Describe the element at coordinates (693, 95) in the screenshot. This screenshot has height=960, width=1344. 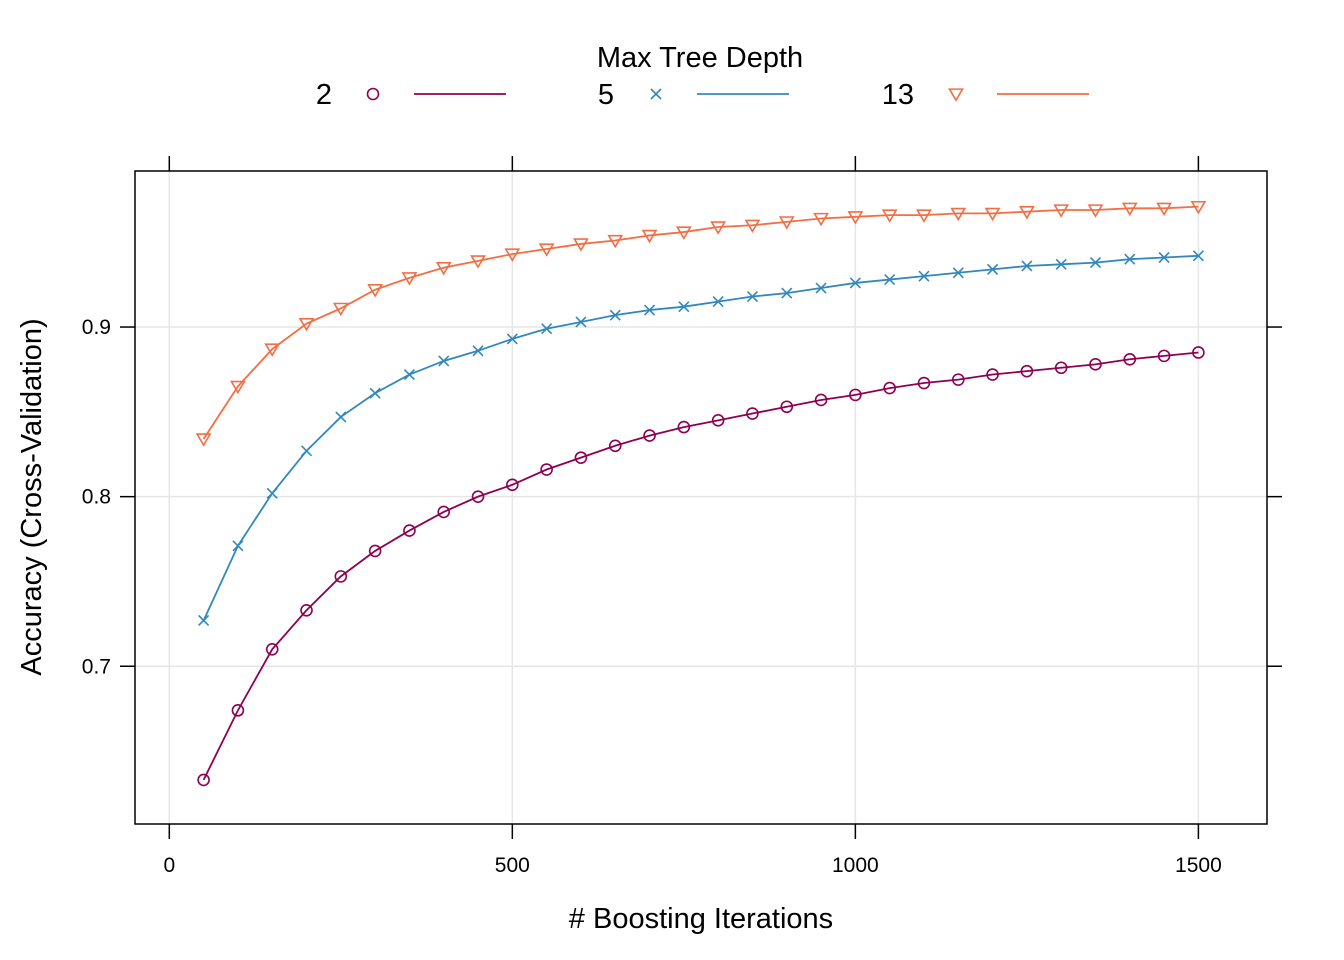
I see `legend-entry-5: 5` at that location.